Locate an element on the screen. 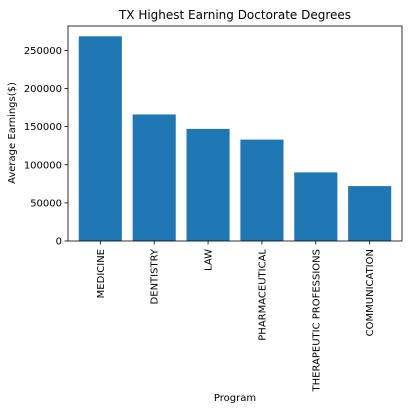  chart-title: TX Highest Earning Doctorate Degrees is located at coordinates (234, 15).